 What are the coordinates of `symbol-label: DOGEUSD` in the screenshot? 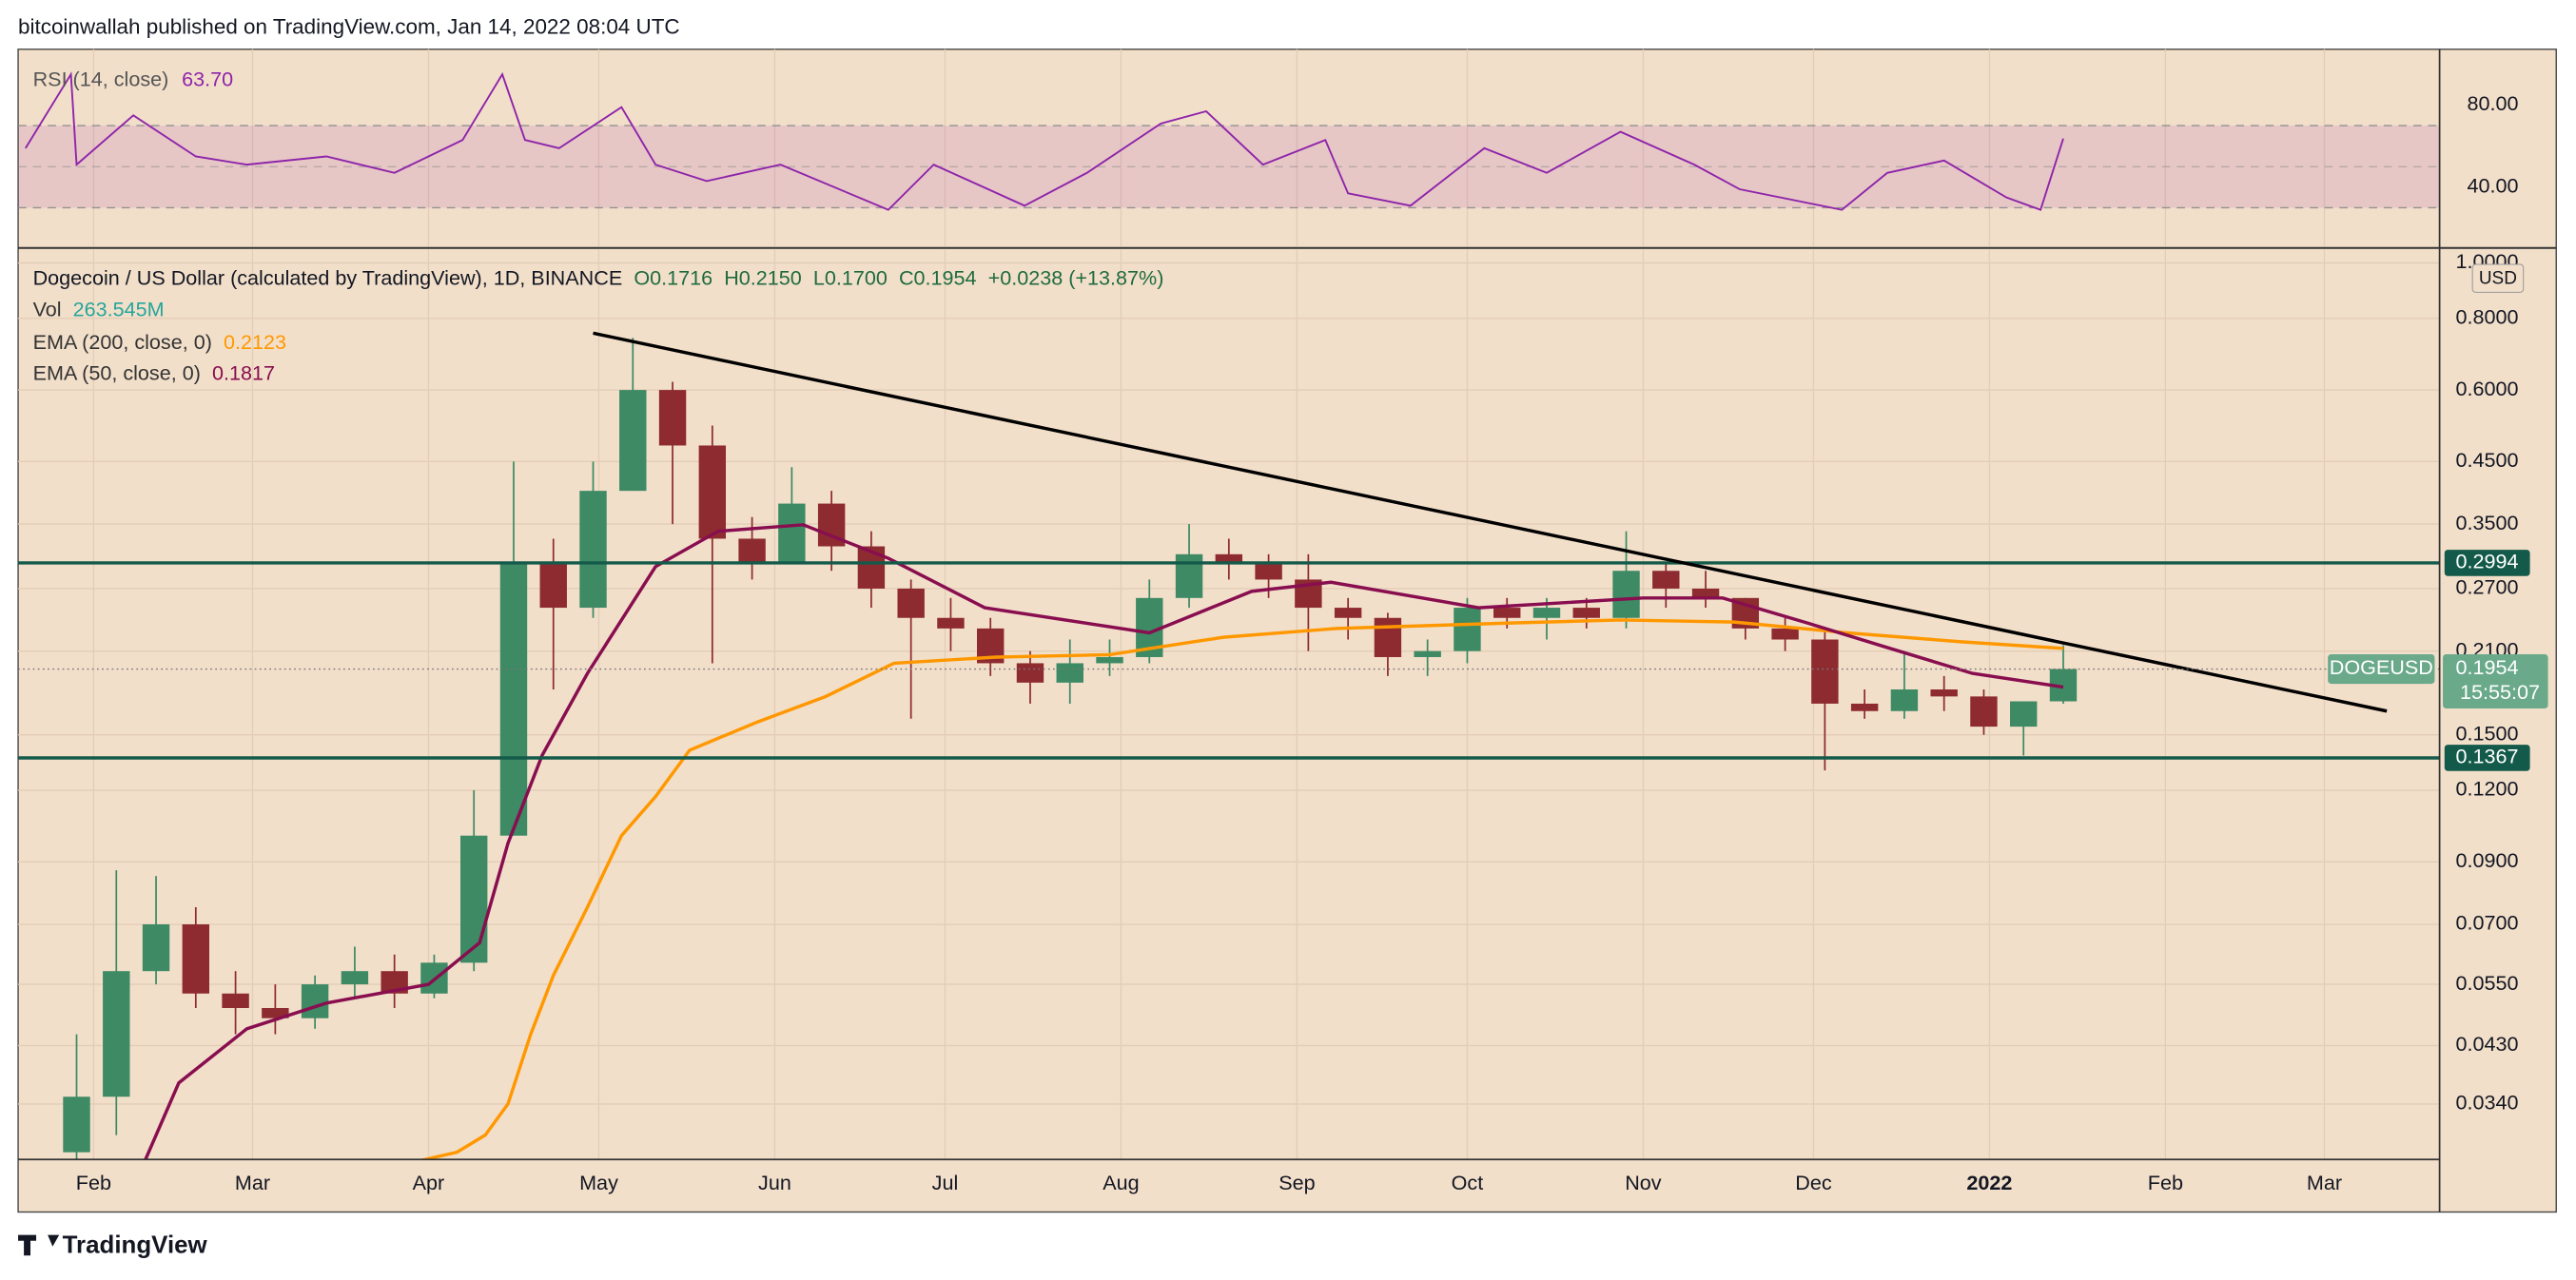 It's located at (2382, 667).